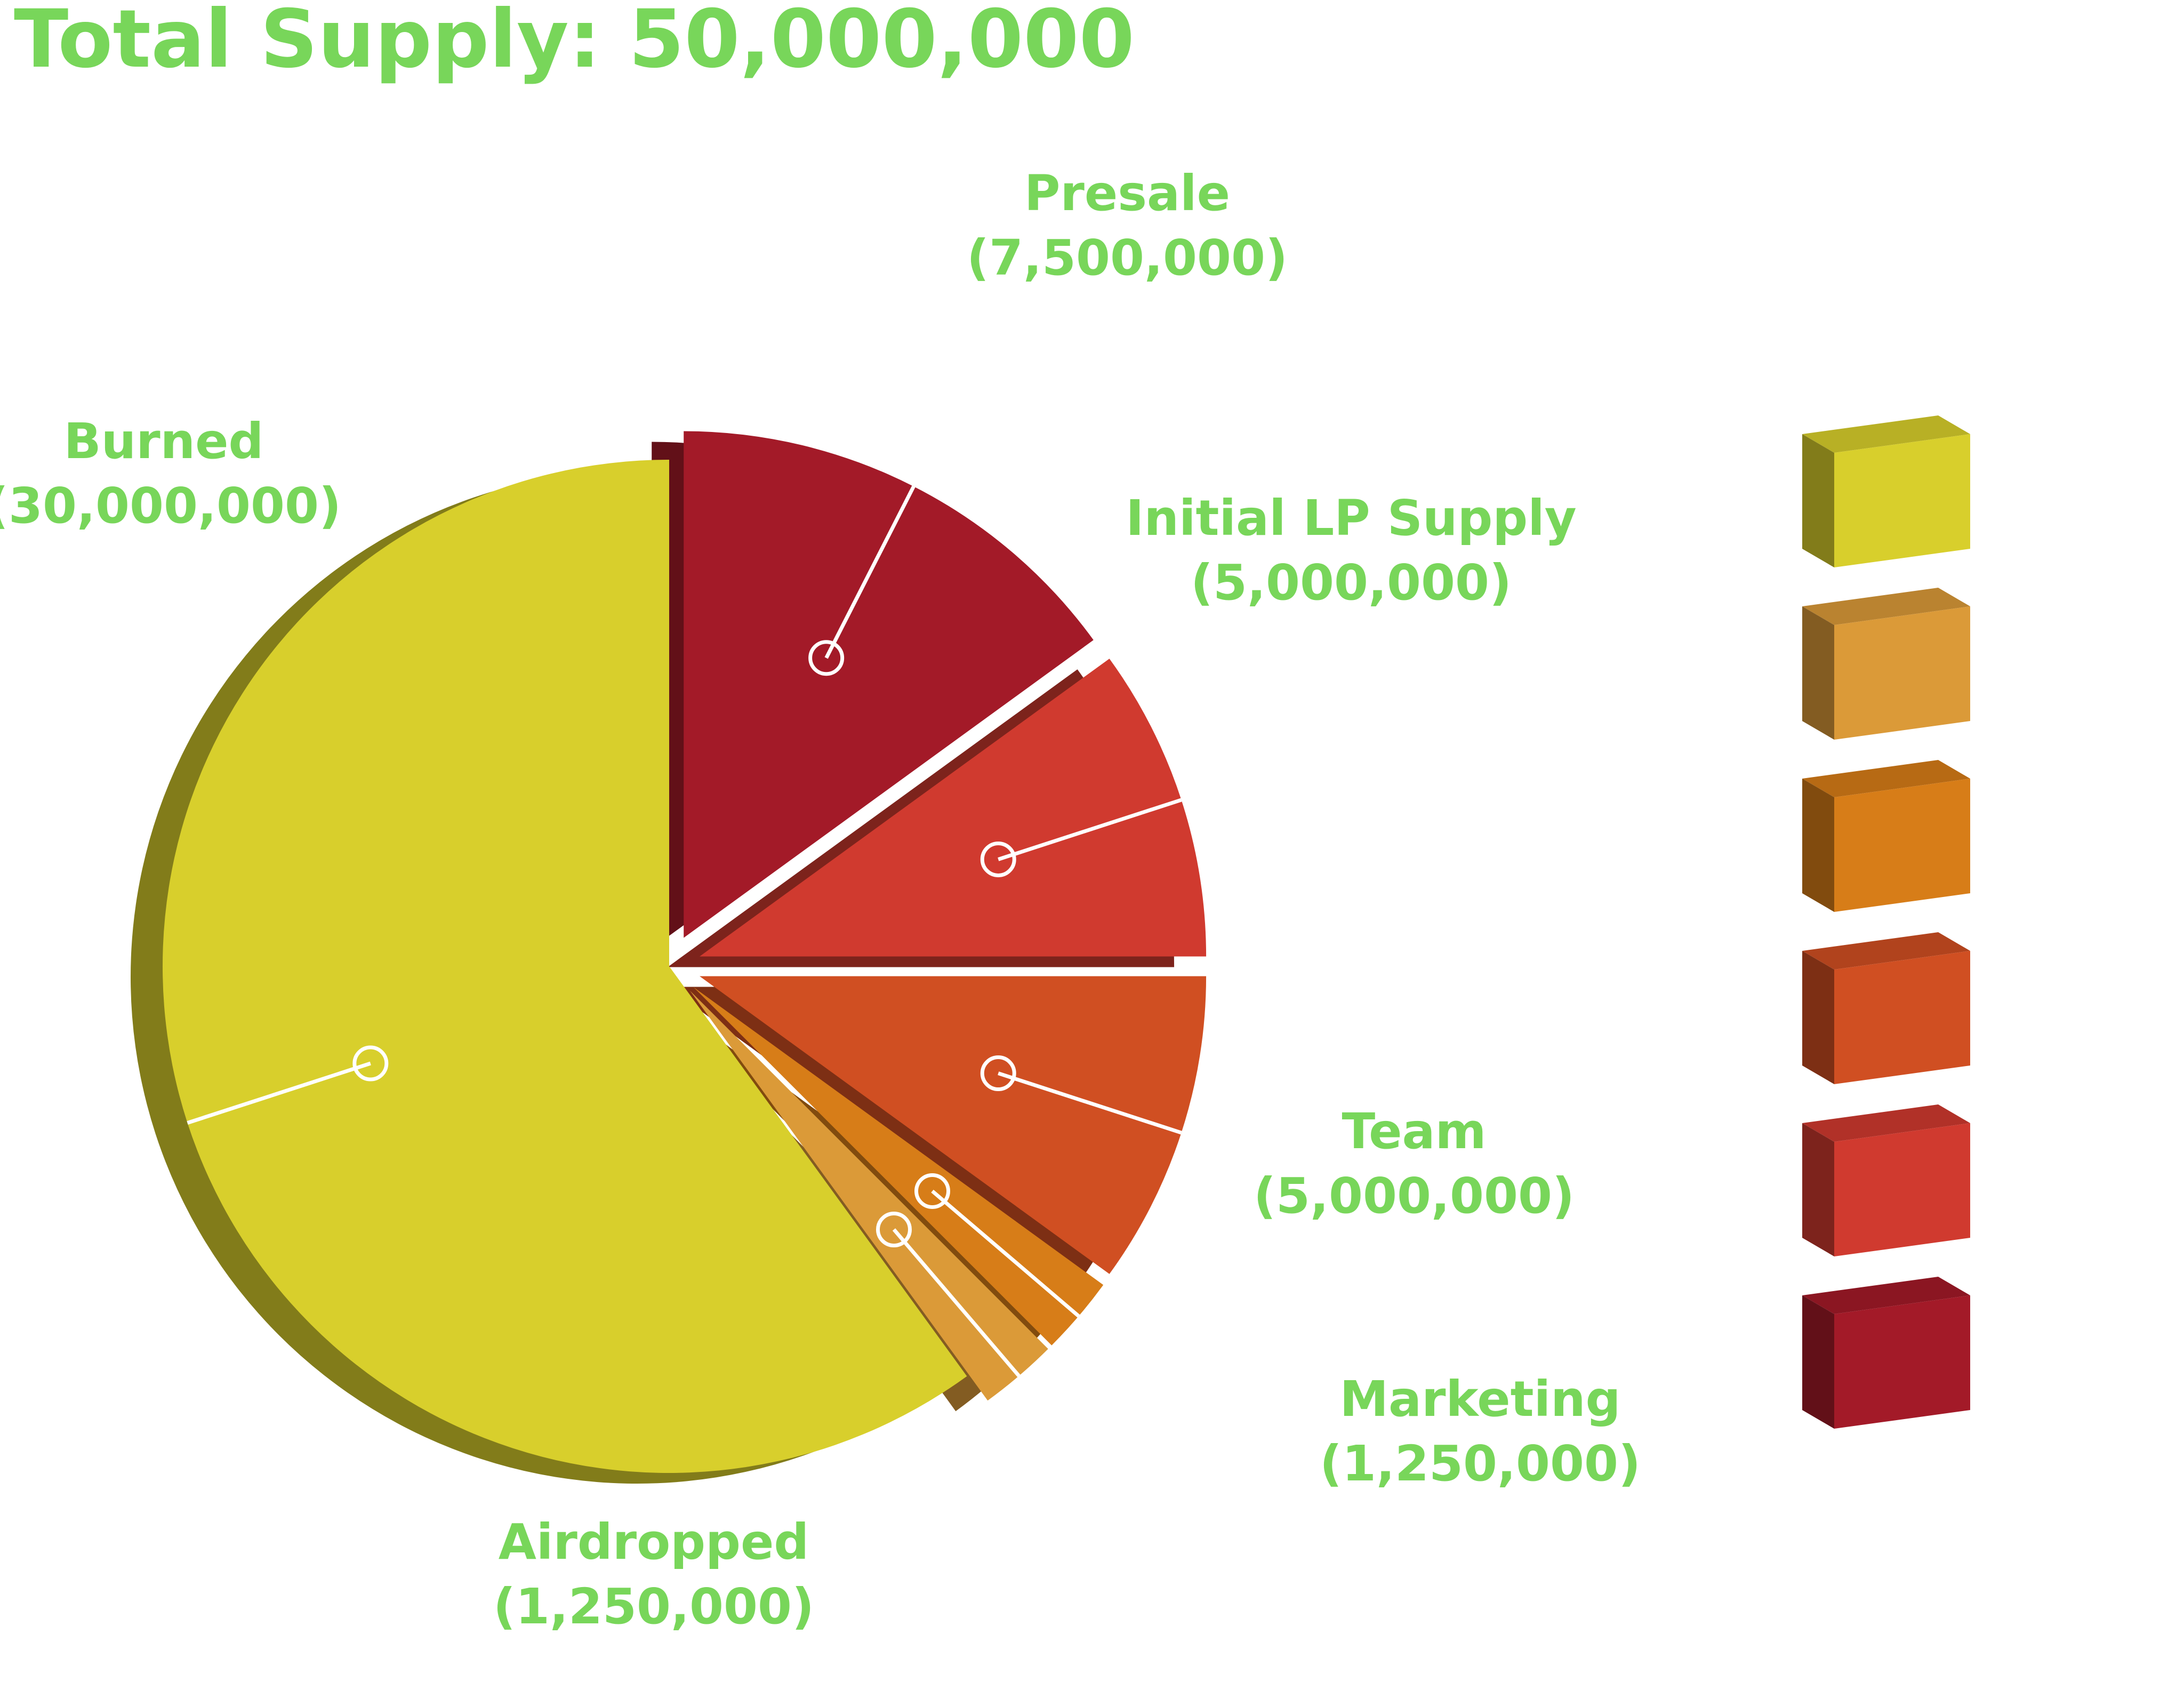 This screenshot has width=2184, height=1682. What do you see at coordinates (164, 441) in the screenshot?
I see `slice-label: Burned` at bounding box center [164, 441].